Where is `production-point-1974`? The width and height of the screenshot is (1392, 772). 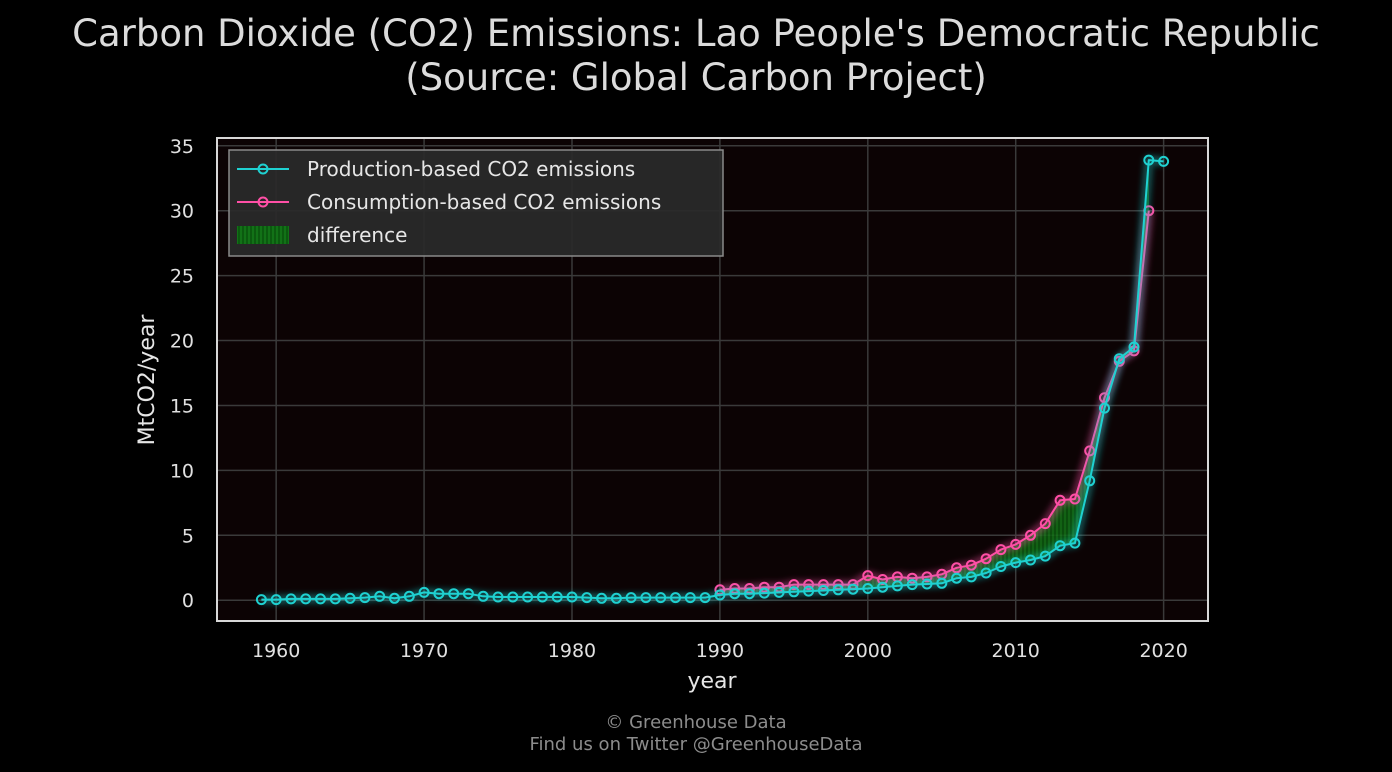 production-point-1974 is located at coordinates (483, 596).